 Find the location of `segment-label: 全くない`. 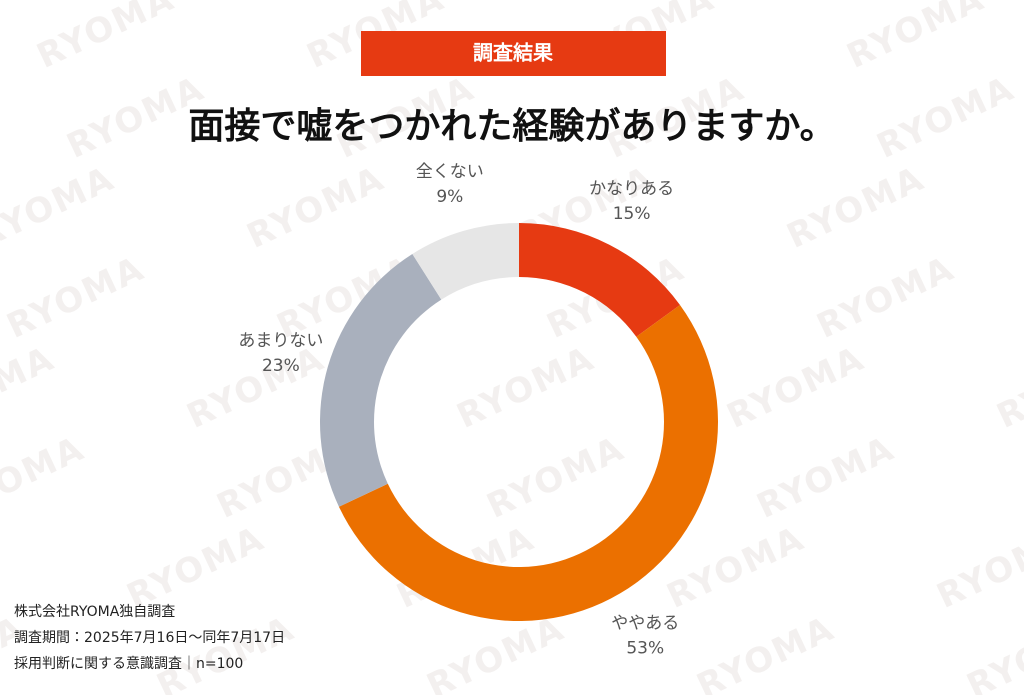

segment-label: 全くない is located at coordinates (450, 172).